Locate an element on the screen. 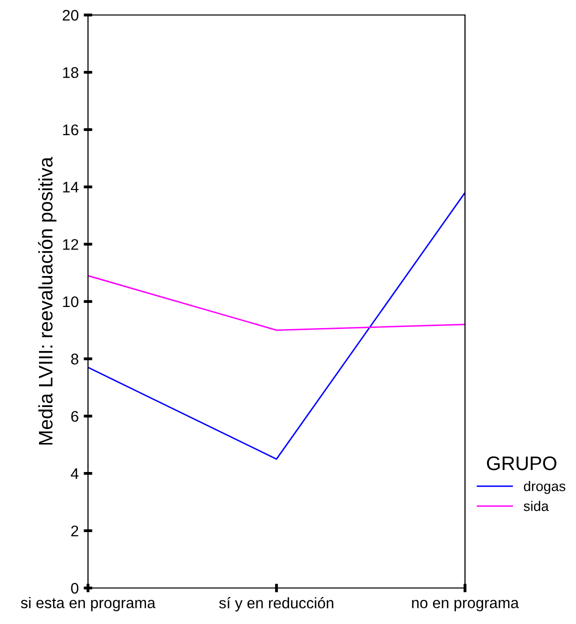 Image resolution: width=576 pixels, height=624 pixels. x-tick-label: si esta en programa is located at coordinates (88, 604).